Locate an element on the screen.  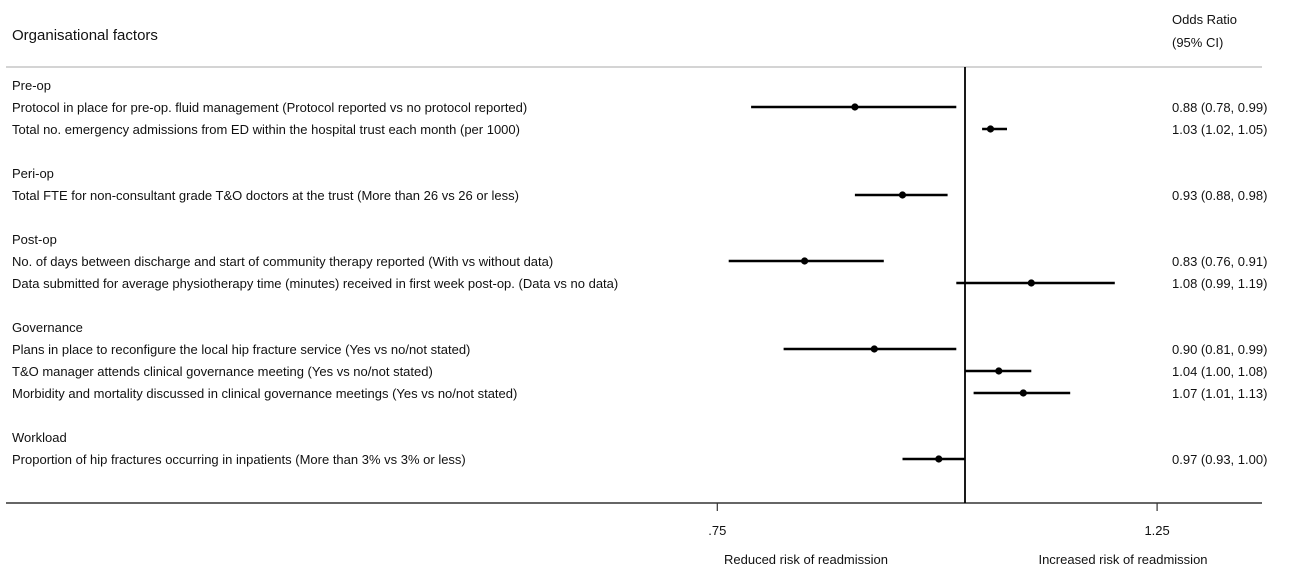
odds-ratio-value: 1.08 (0.99, 1.19) is located at coordinates (1219, 283).